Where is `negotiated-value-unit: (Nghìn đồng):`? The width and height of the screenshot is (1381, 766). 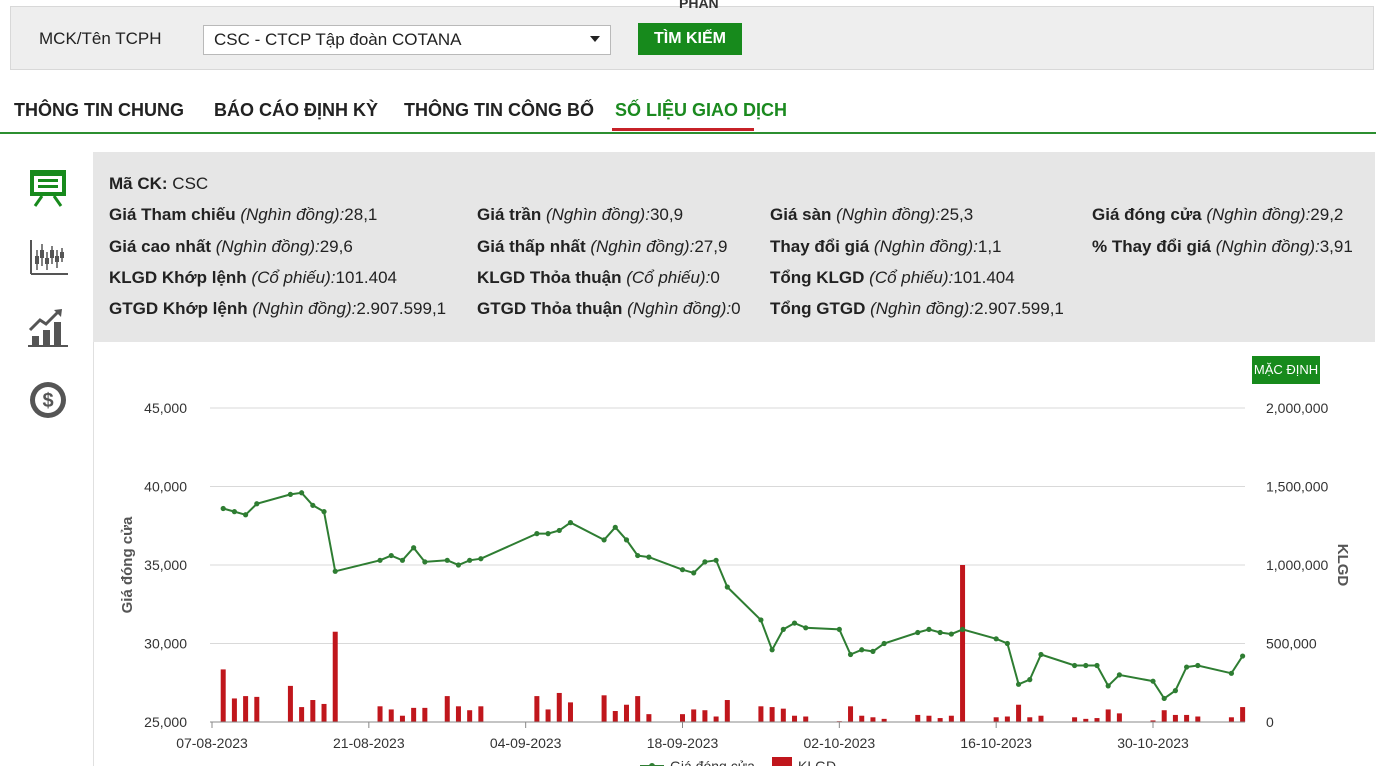
negotiated-value-unit: (Nghìn đồng): is located at coordinates (679, 308).